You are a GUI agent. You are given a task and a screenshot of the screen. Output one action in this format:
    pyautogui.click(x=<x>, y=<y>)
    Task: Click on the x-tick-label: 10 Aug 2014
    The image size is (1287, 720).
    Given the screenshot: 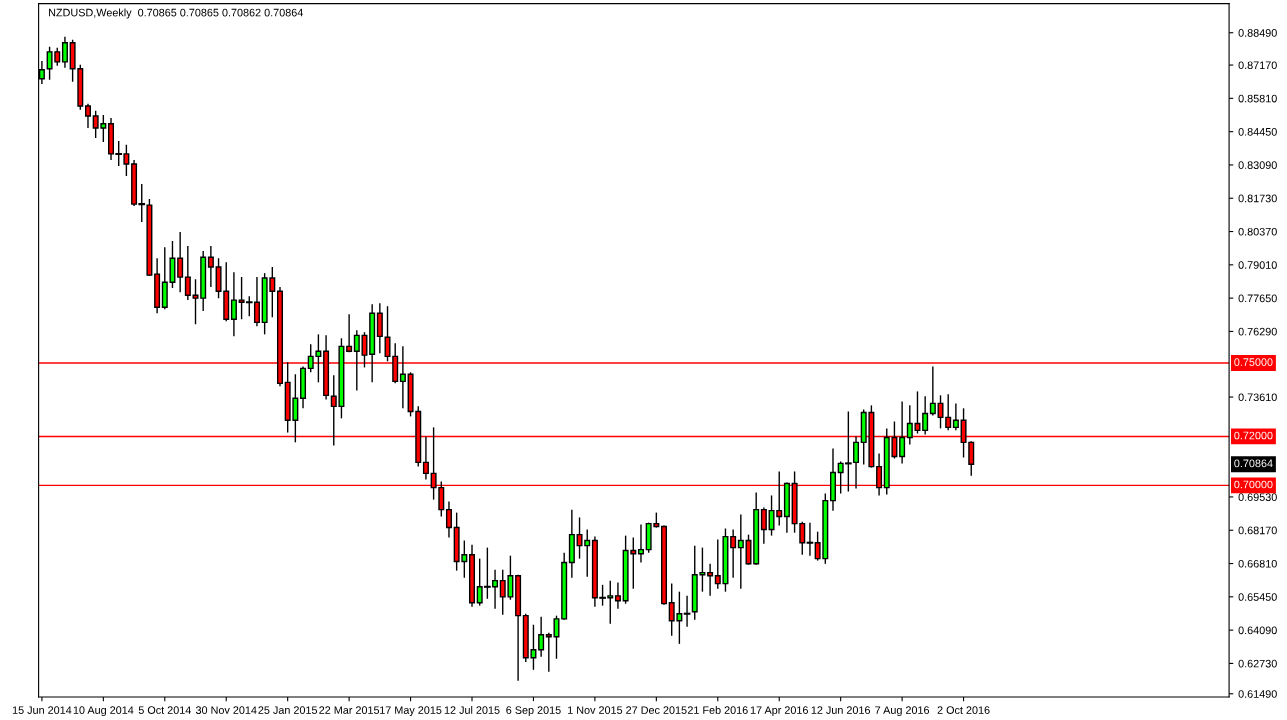 What is the action you would take?
    pyautogui.click(x=103, y=711)
    